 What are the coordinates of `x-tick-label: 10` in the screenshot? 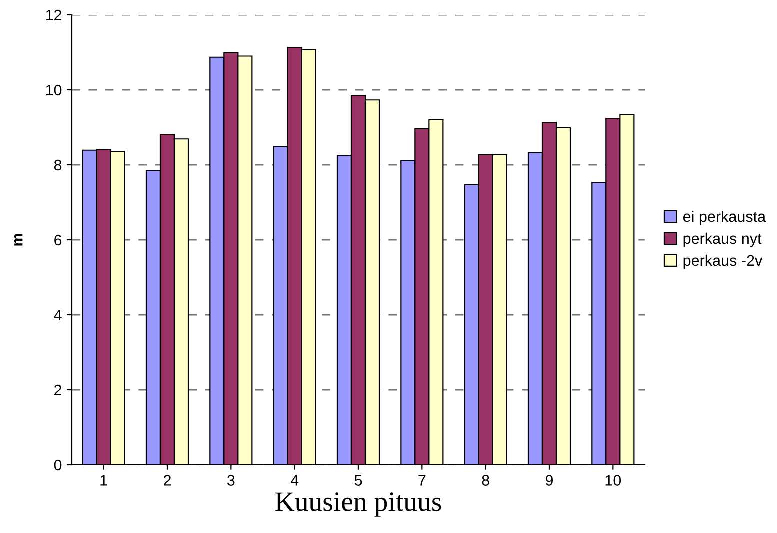 It's located at (614, 480).